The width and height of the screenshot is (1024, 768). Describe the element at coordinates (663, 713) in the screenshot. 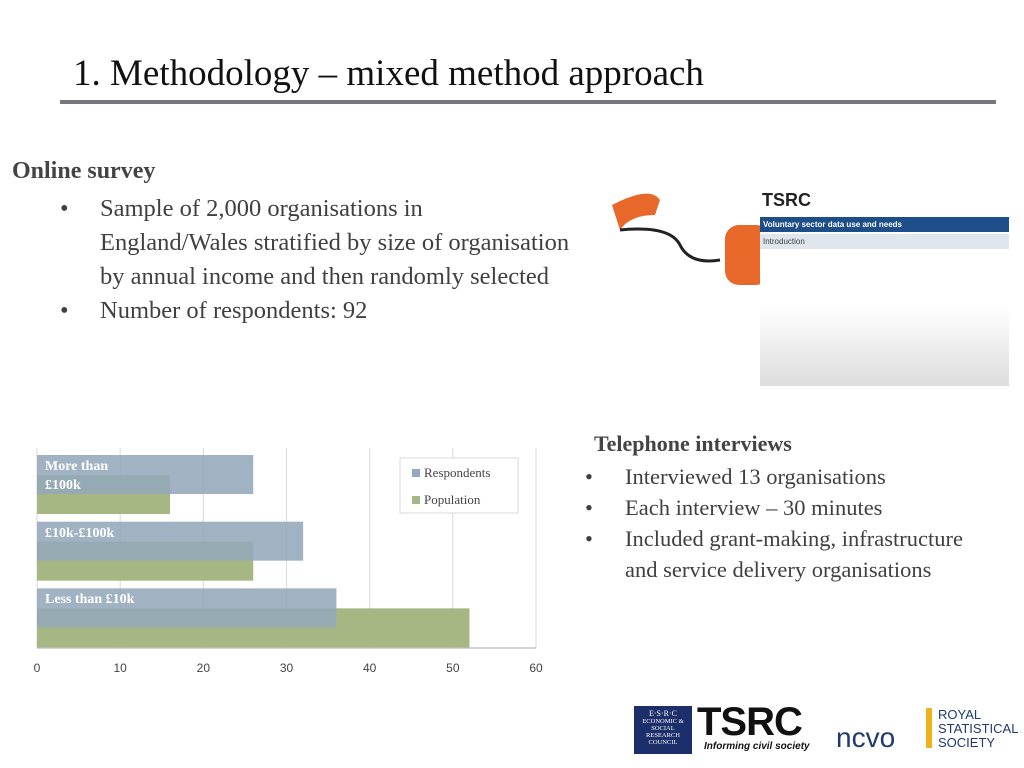

I see `esrc-mark: E·S·R·C` at that location.